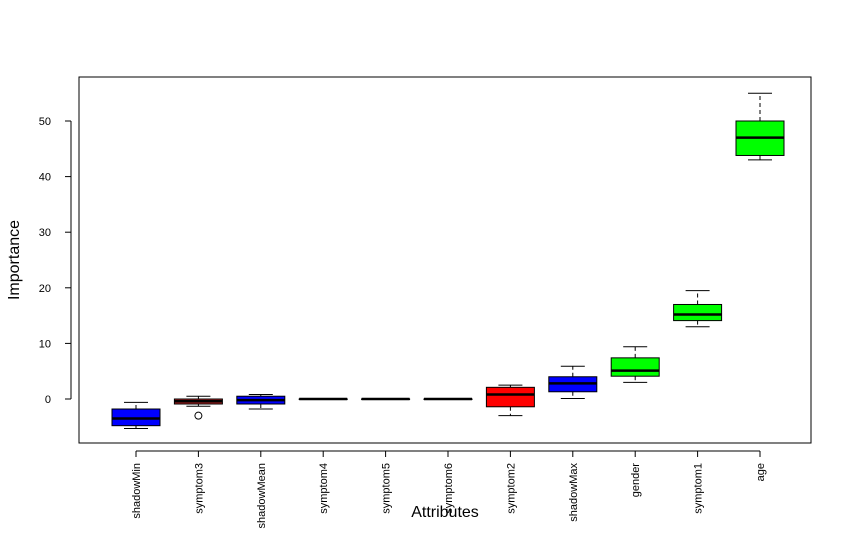 The width and height of the screenshot is (852, 541). I want to click on y-tick-label: 0, so click(48, 400).